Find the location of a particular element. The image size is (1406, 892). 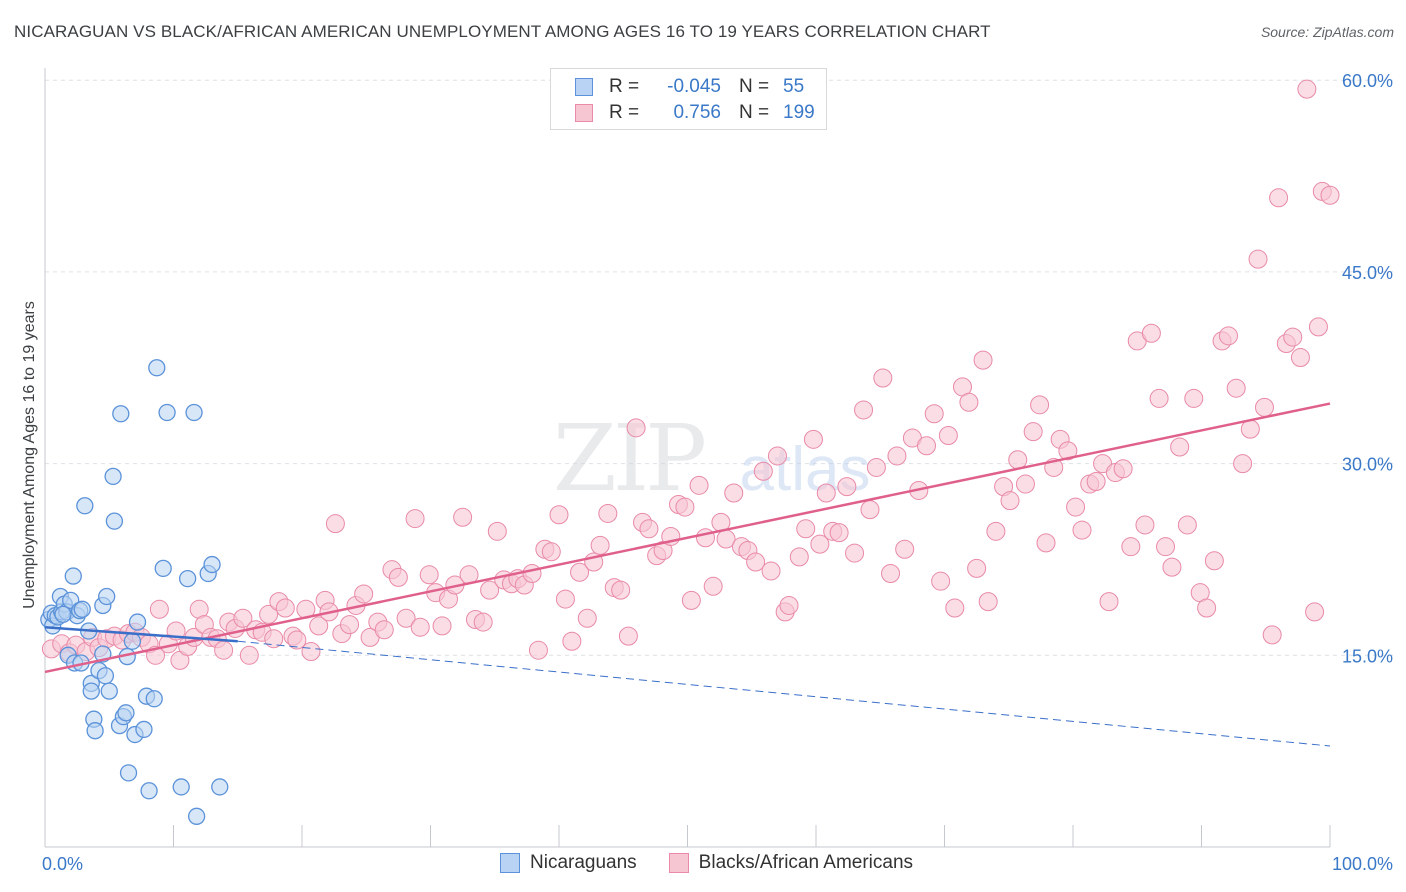

legend-swatch-blue is located at coordinates (584, 87).